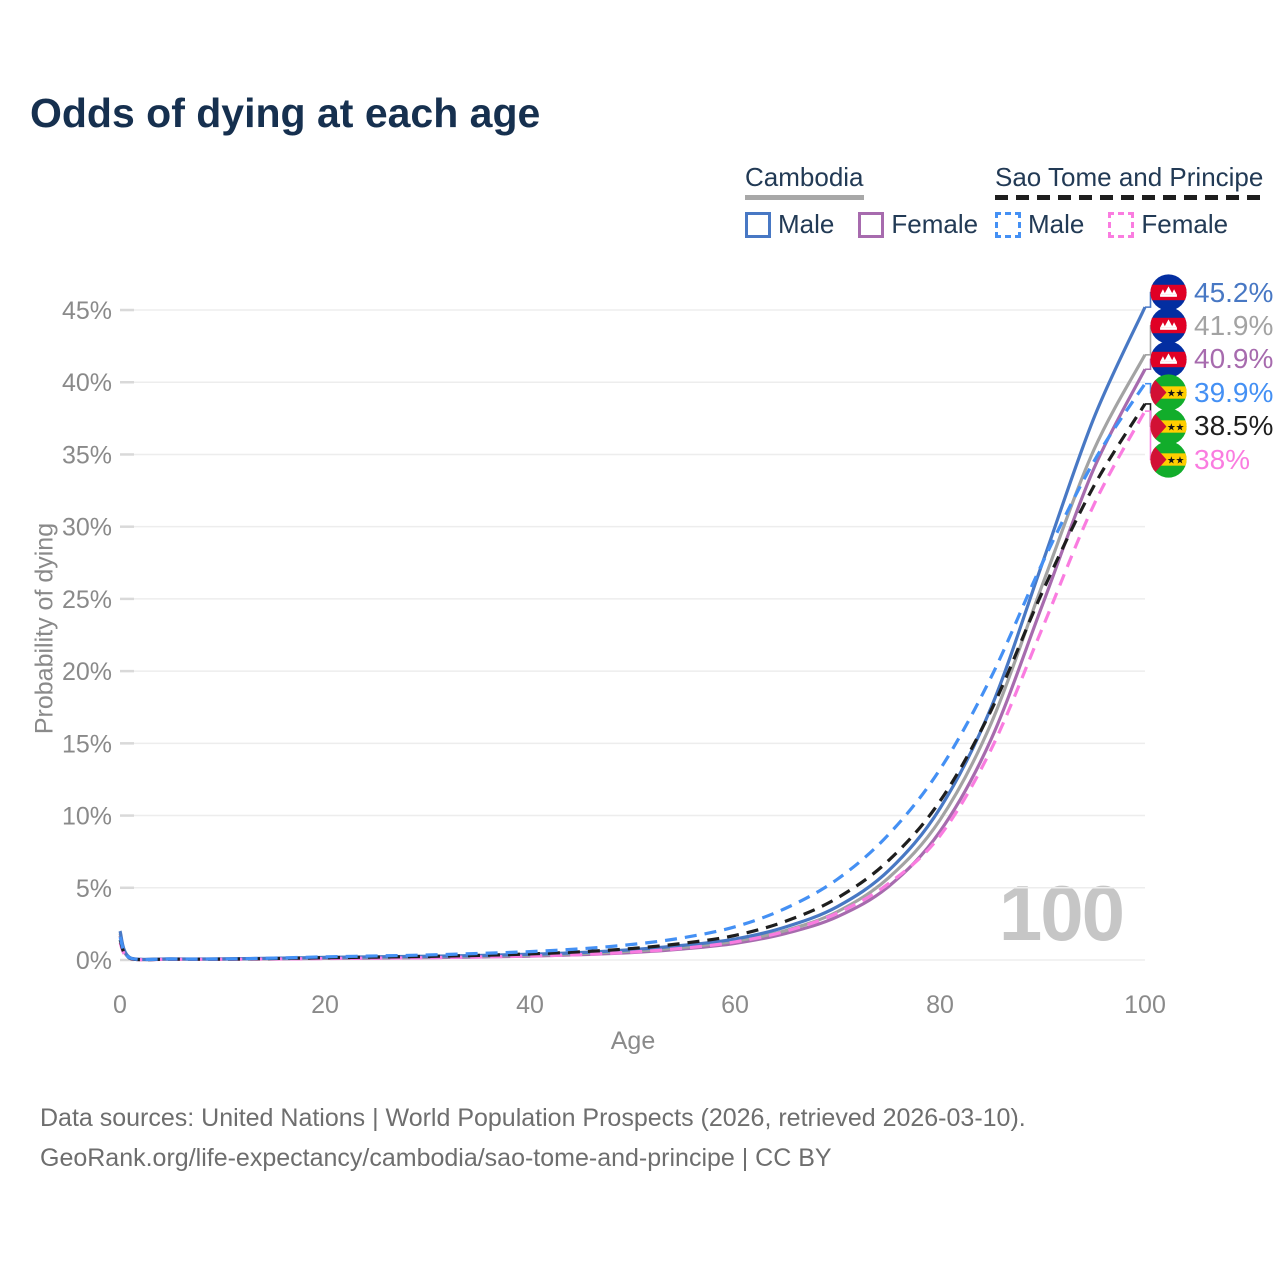  Describe the element at coordinates (87, 528) in the screenshot. I see `y-tick-label: 30%` at that location.